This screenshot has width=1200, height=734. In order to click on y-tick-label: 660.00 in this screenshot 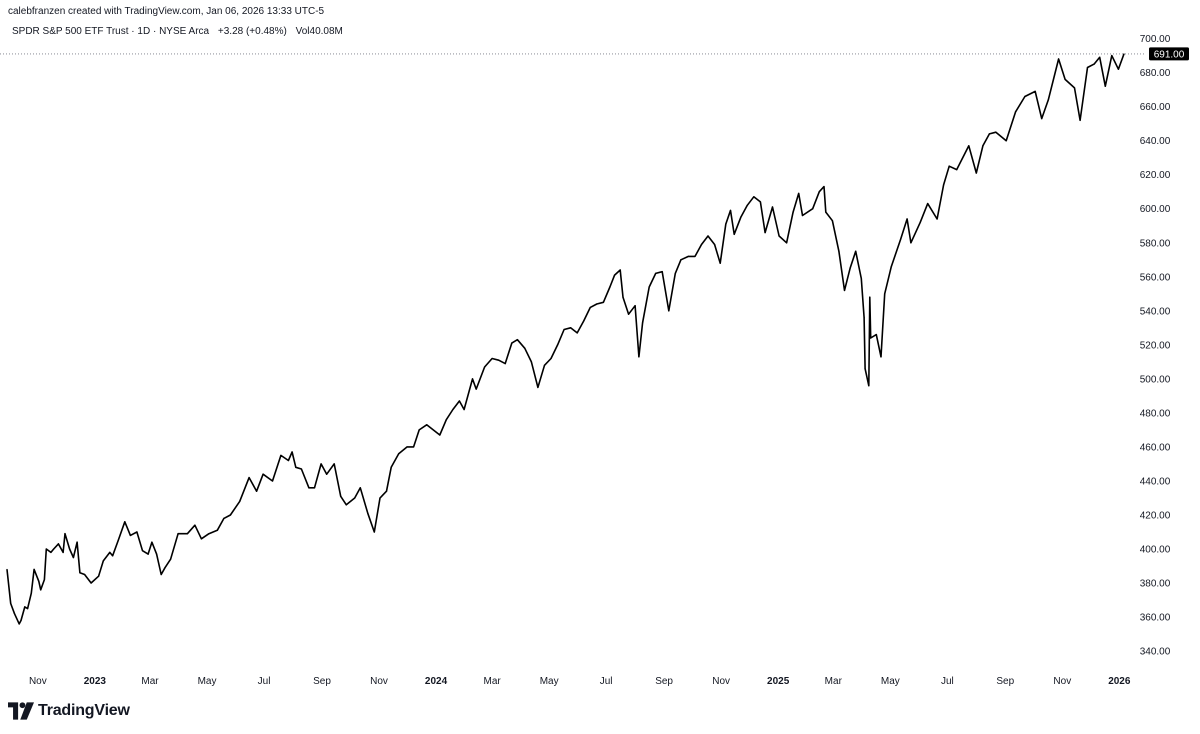, I will do `click(1155, 107)`.